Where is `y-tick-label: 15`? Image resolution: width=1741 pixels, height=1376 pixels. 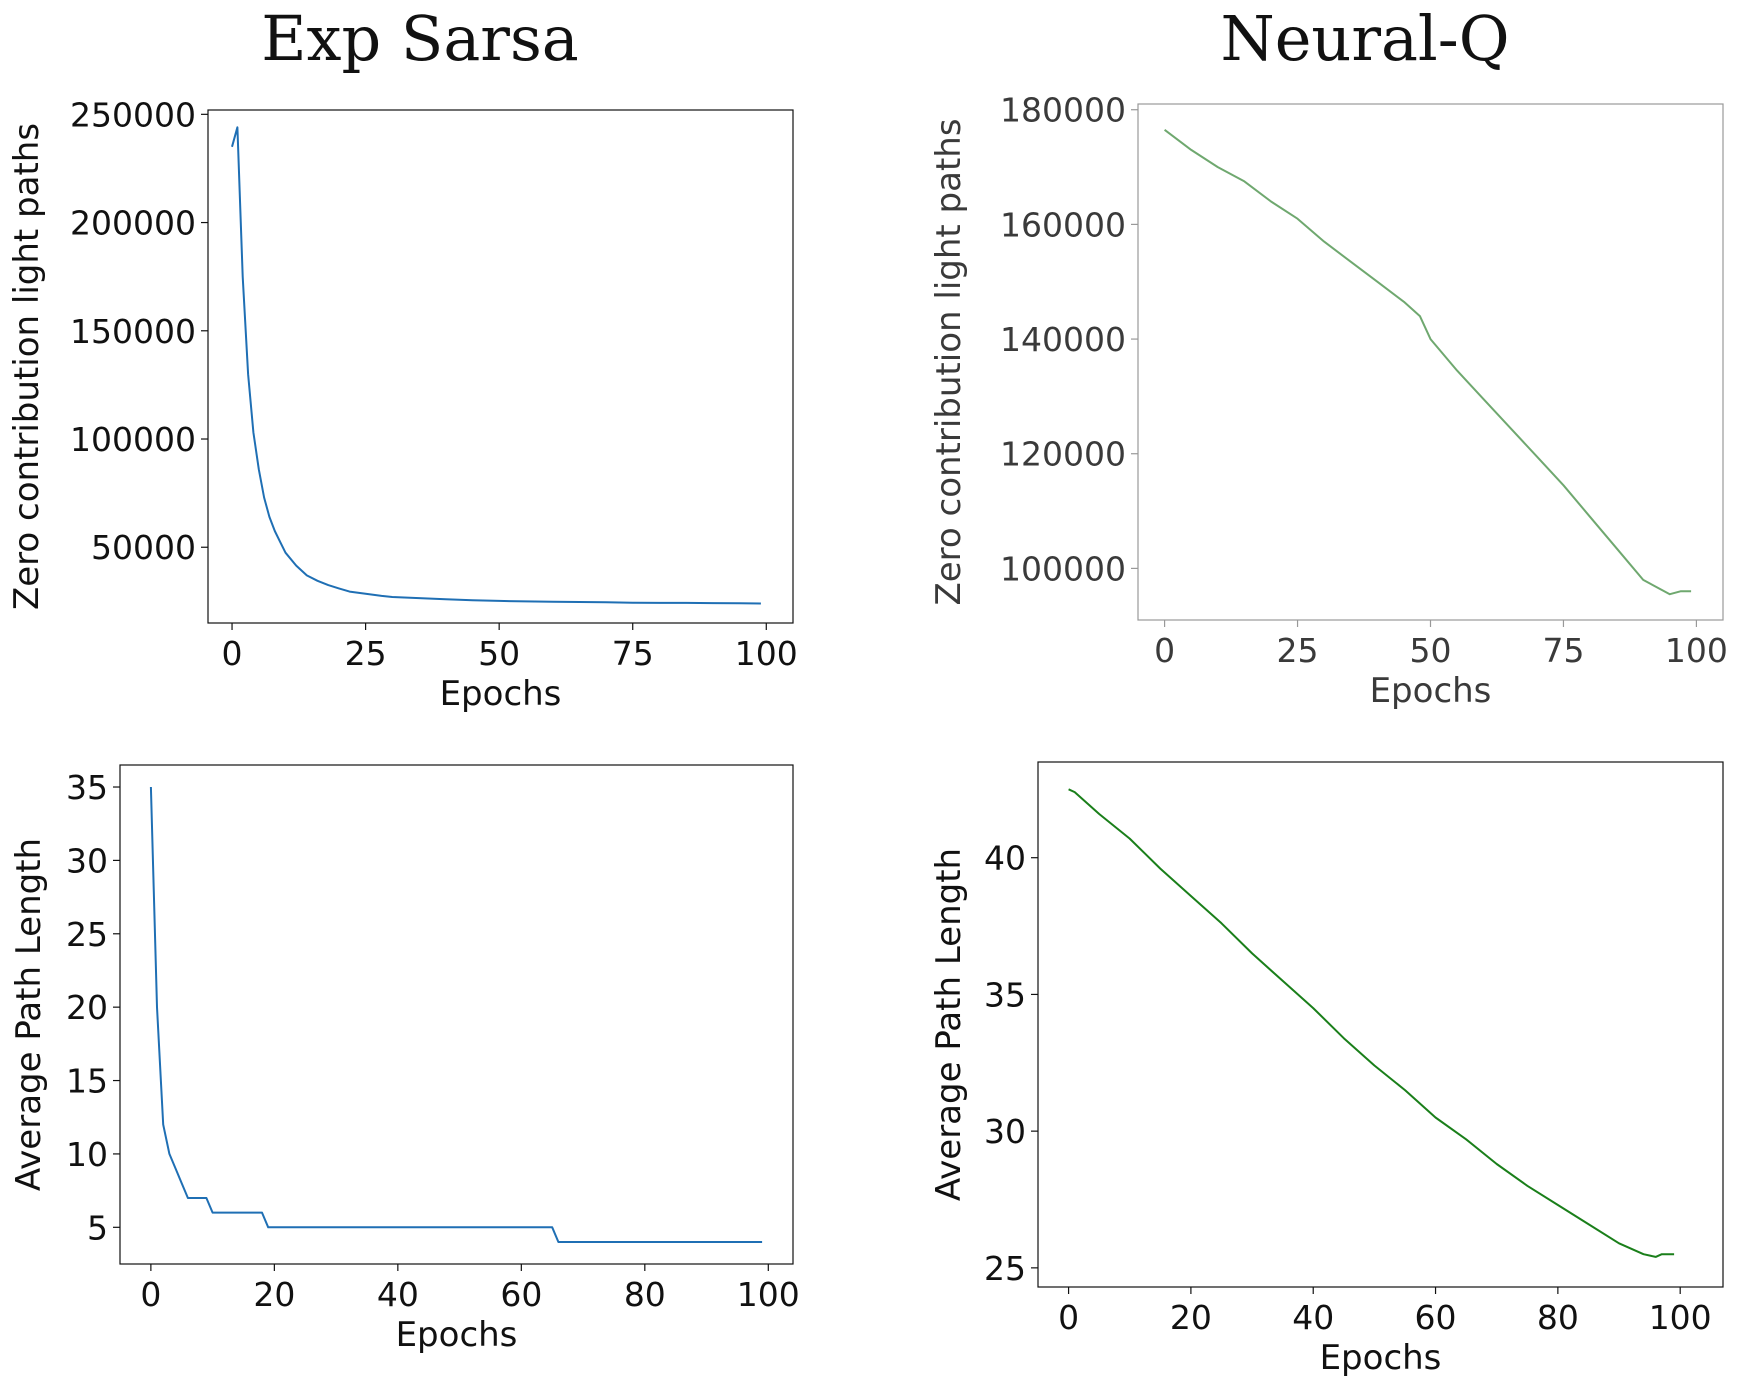
y-tick-label: 15 is located at coordinates (87, 1081).